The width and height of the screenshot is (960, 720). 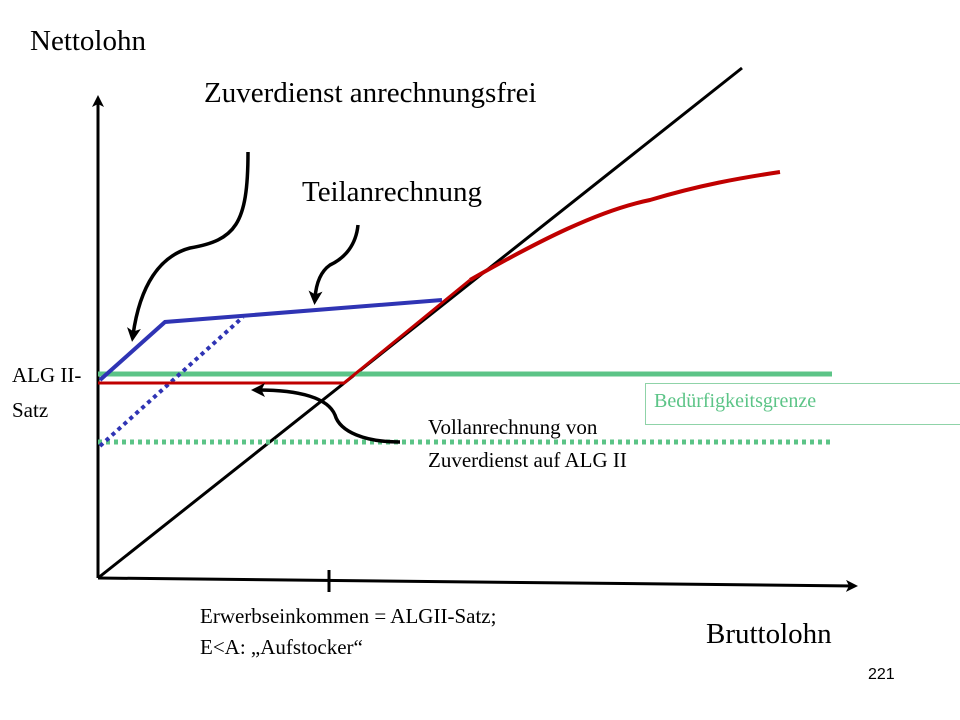 I want to click on red-netto-line, so click(x=284, y=331).